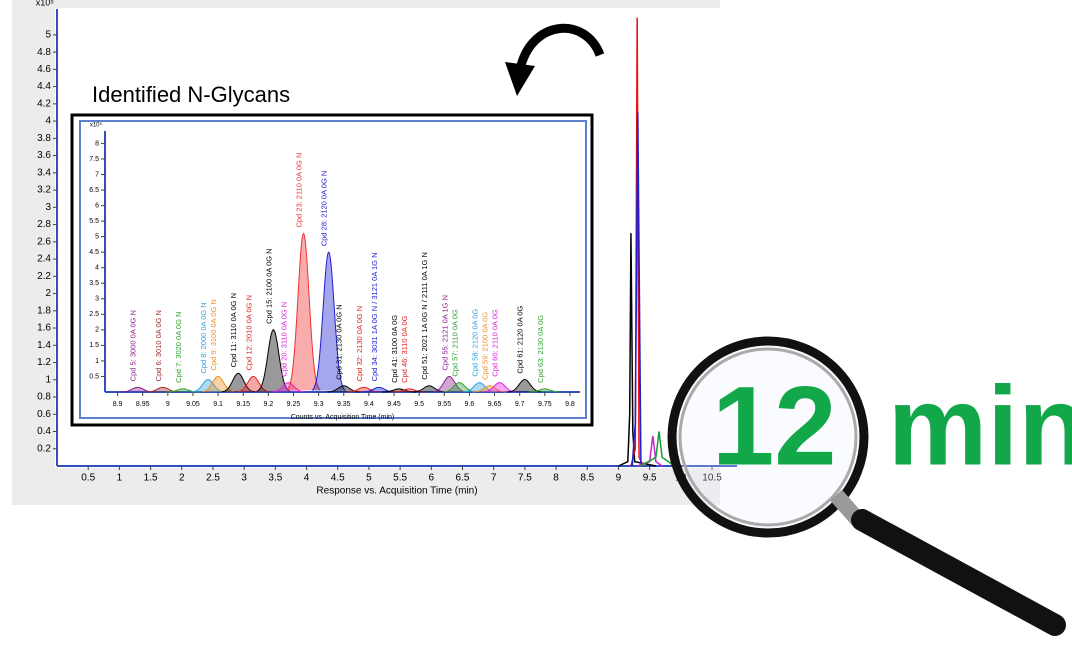 This screenshot has height=647, width=1072. What do you see at coordinates (374, 316) in the screenshot?
I see `peak-label: Cpd 34: 3031 1A 0G N / 3121 0A 1G N` at bounding box center [374, 316].